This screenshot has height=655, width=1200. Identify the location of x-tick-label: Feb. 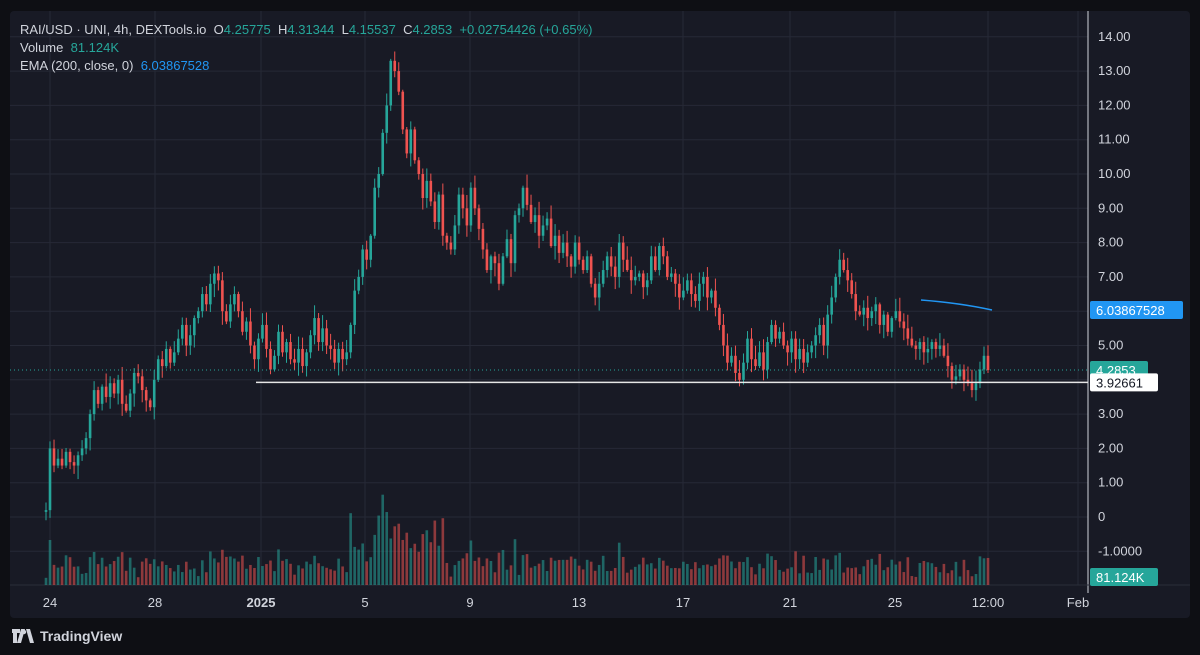
(1078, 602).